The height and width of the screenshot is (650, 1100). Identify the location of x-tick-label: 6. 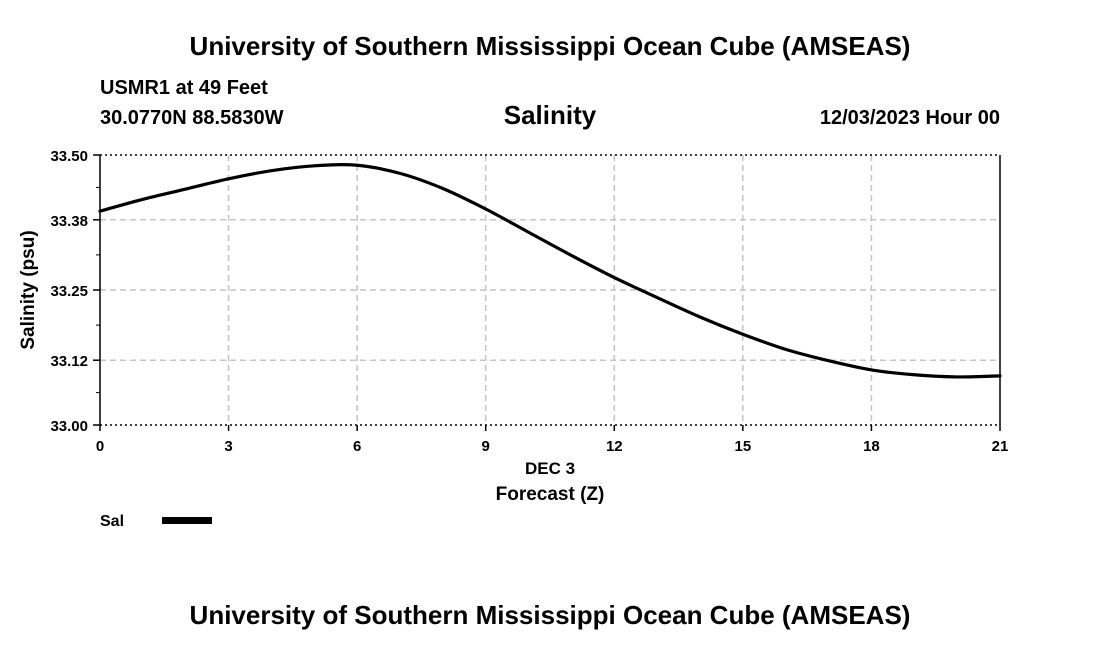
(357, 446).